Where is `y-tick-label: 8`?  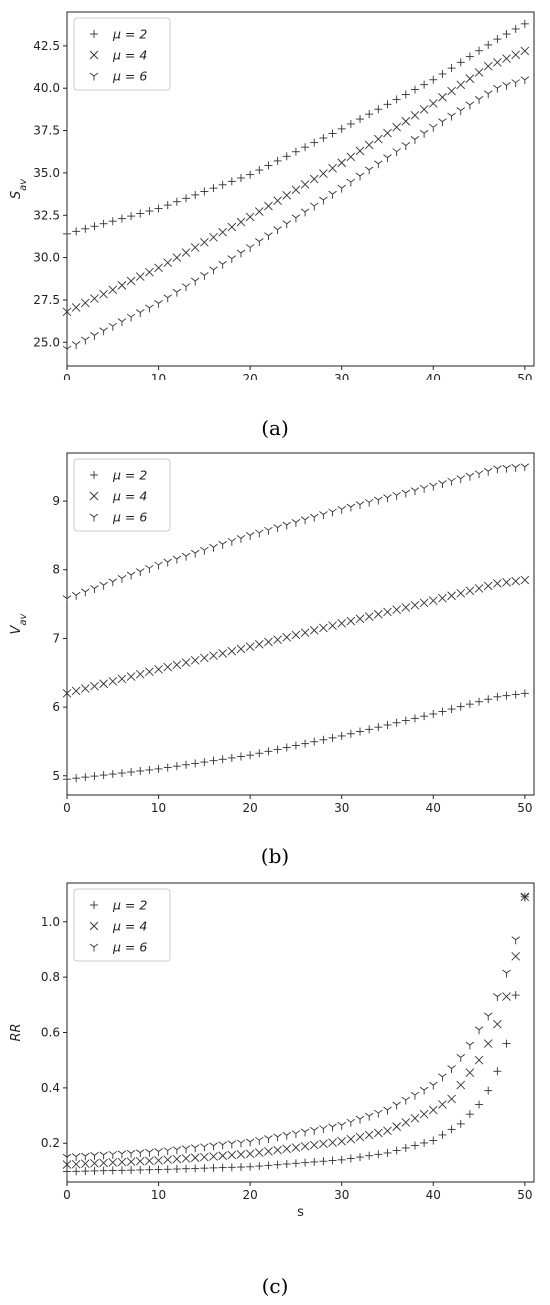
y-tick-label: 8 is located at coordinates (56, 570).